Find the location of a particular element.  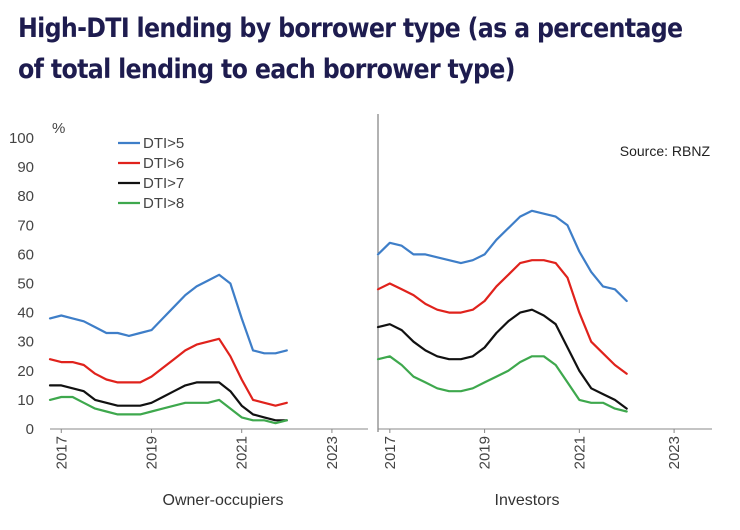

series-line-owner-occupiers-dti7 is located at coordinates (168, 401).